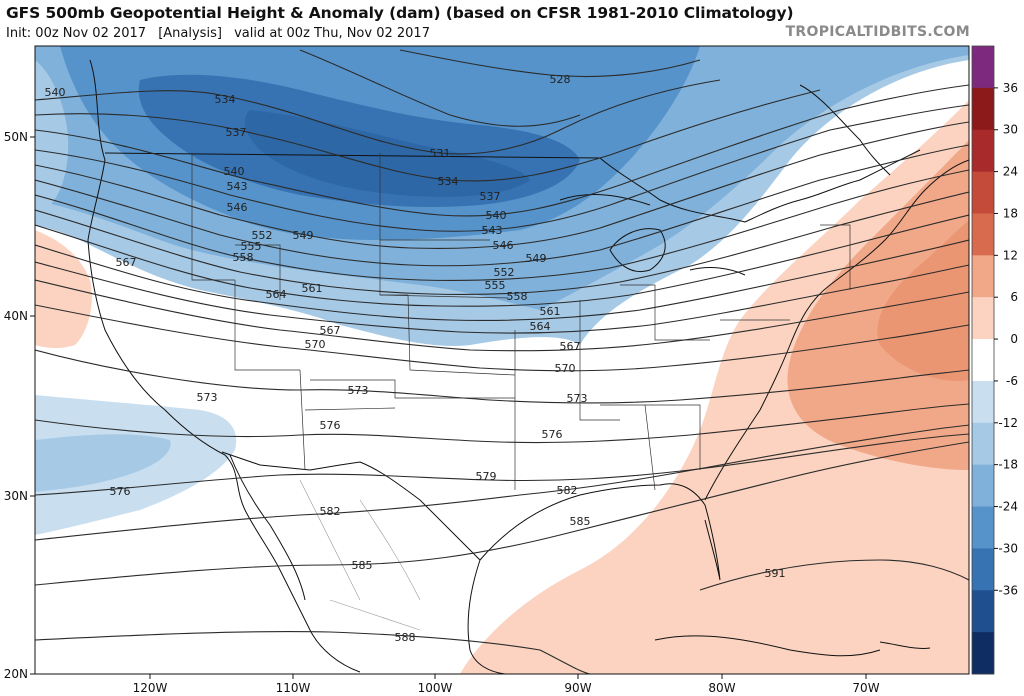 This screenshot has height=696, width=1024. I want to click on colorbar-label: -36, so click(1008, 590).